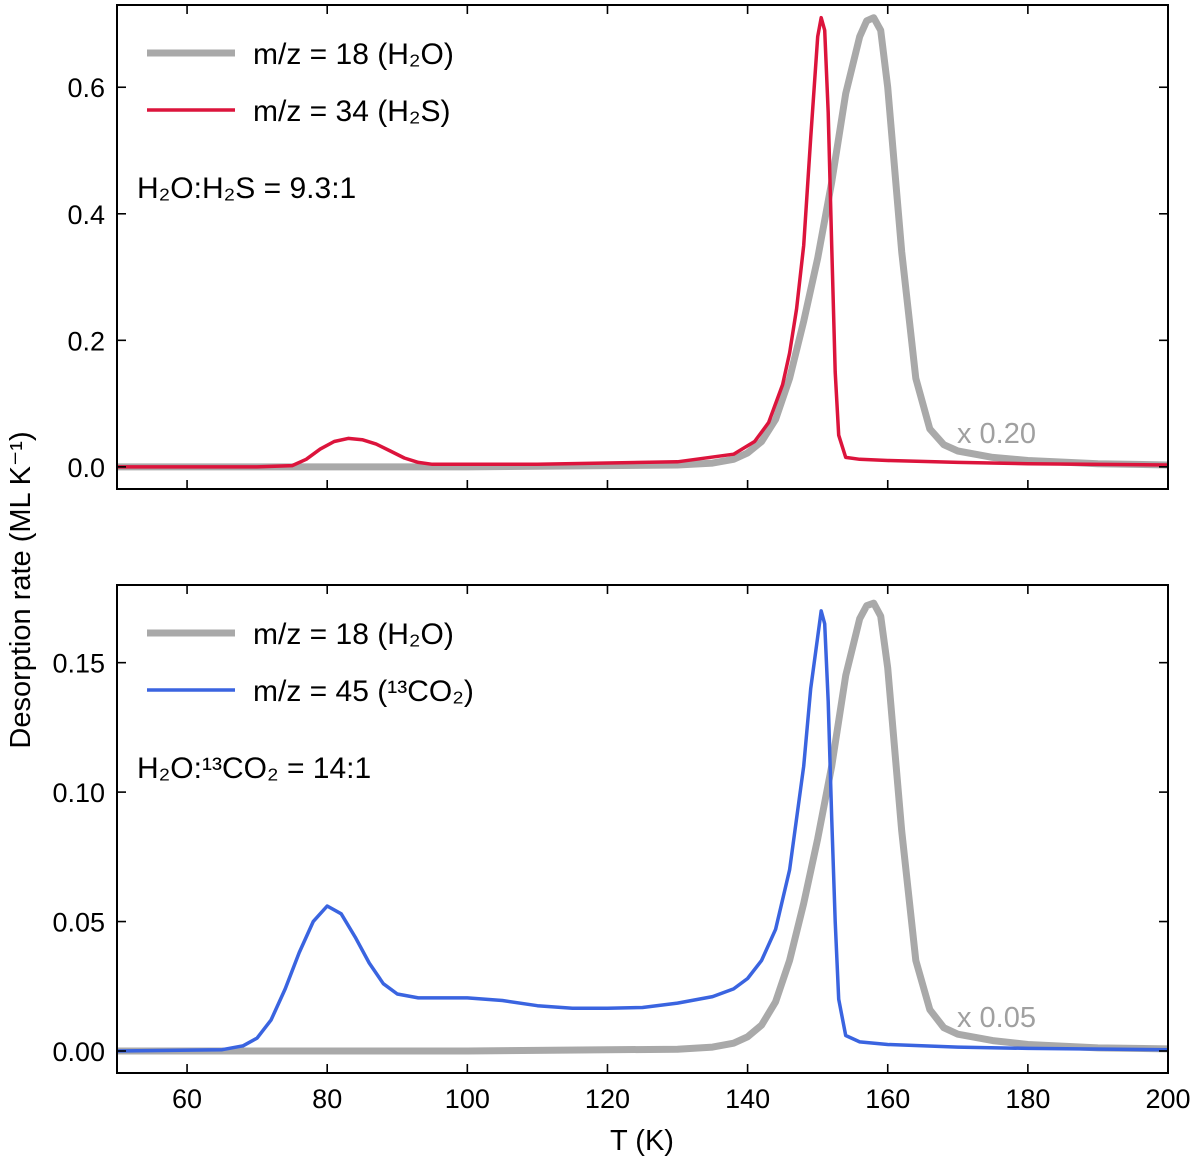 Image resolution: width=1200 pixels, height=1165 pixels. I want to click on bottom-xtick-label: 120, so click(607, 1099).